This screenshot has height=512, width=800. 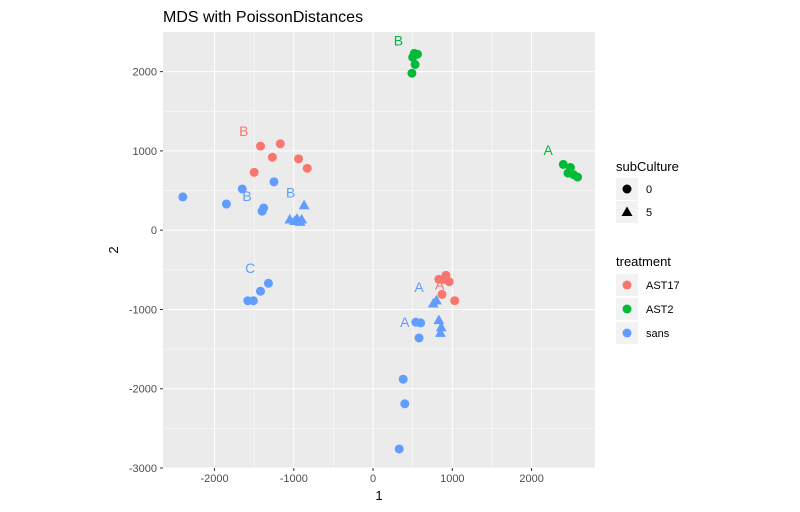 What do you see at coordinates (658, 334) in the screenshot?
I see `legend-treatment-label-sans: sans` at bounding box center [658, 334].